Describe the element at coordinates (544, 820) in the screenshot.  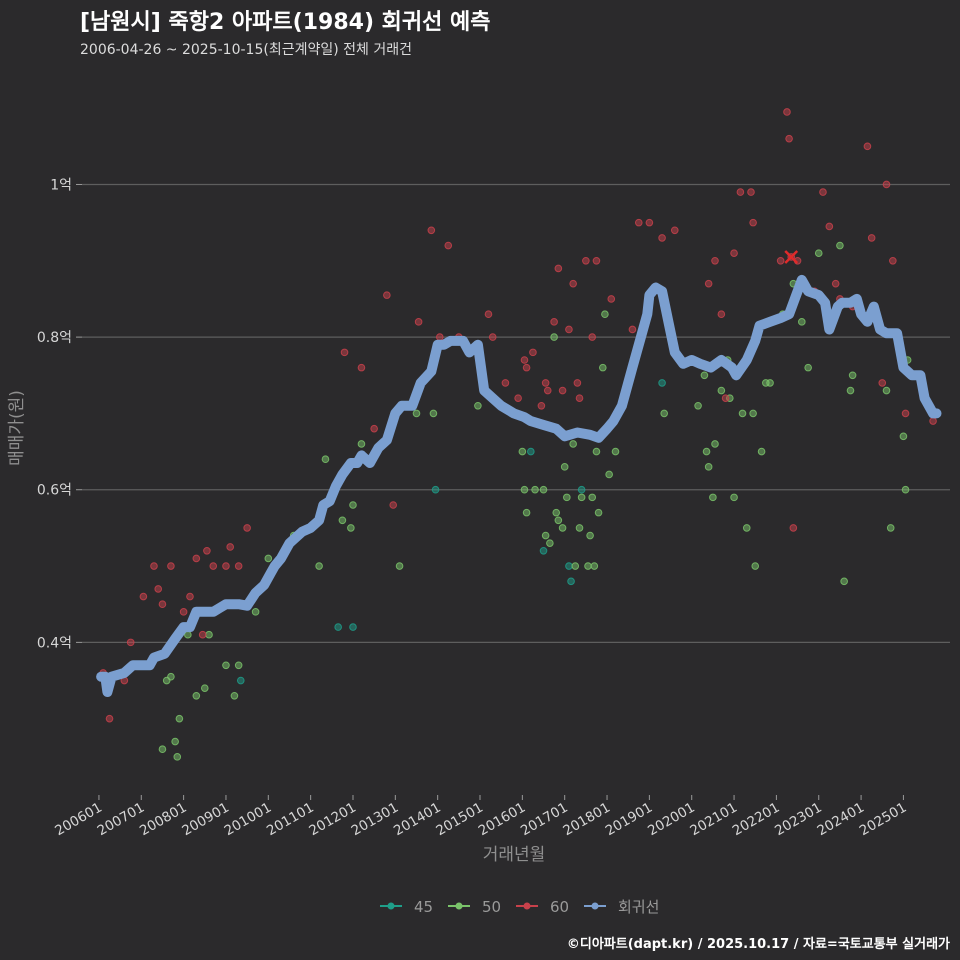
I see `x-tick-label: 201701` at that location.